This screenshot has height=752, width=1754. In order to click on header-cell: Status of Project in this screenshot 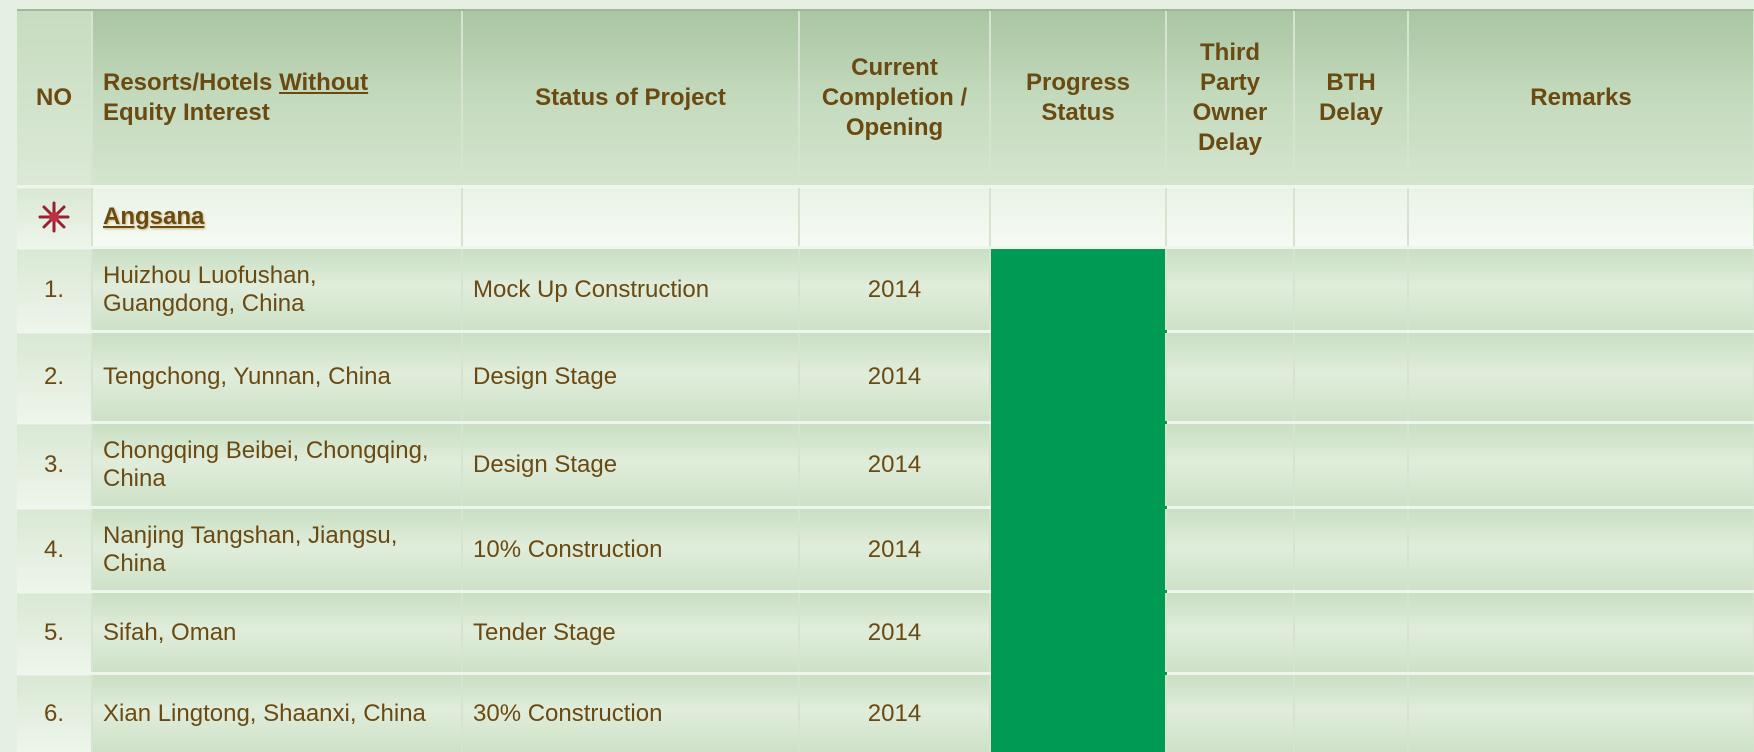, I will do `click(630, 99)`.